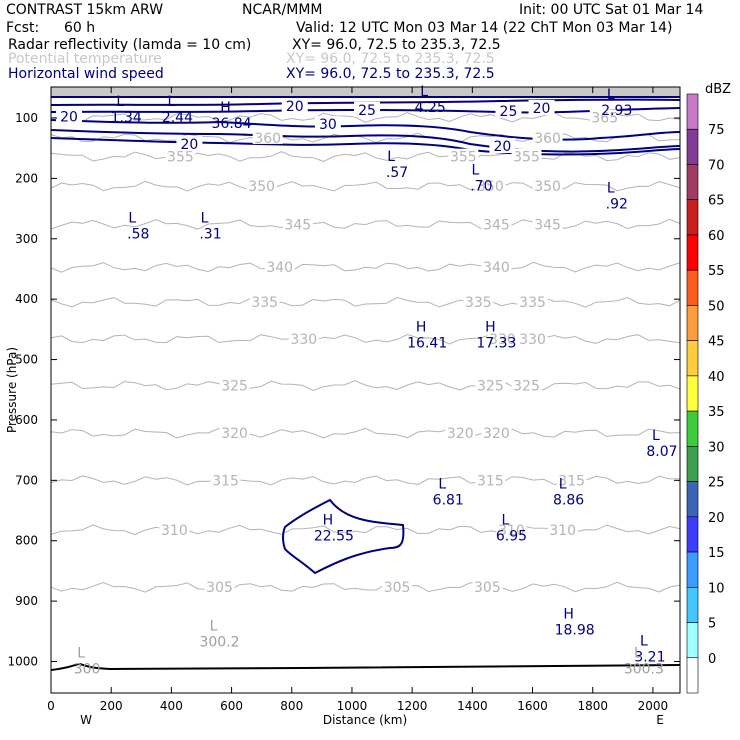 The height and width of the screenshot is (740, 740). What do you see at coordinates (487, 588) in the screenshot?
I see `theta-contour-label: 305` at bounding box center [487, 588].